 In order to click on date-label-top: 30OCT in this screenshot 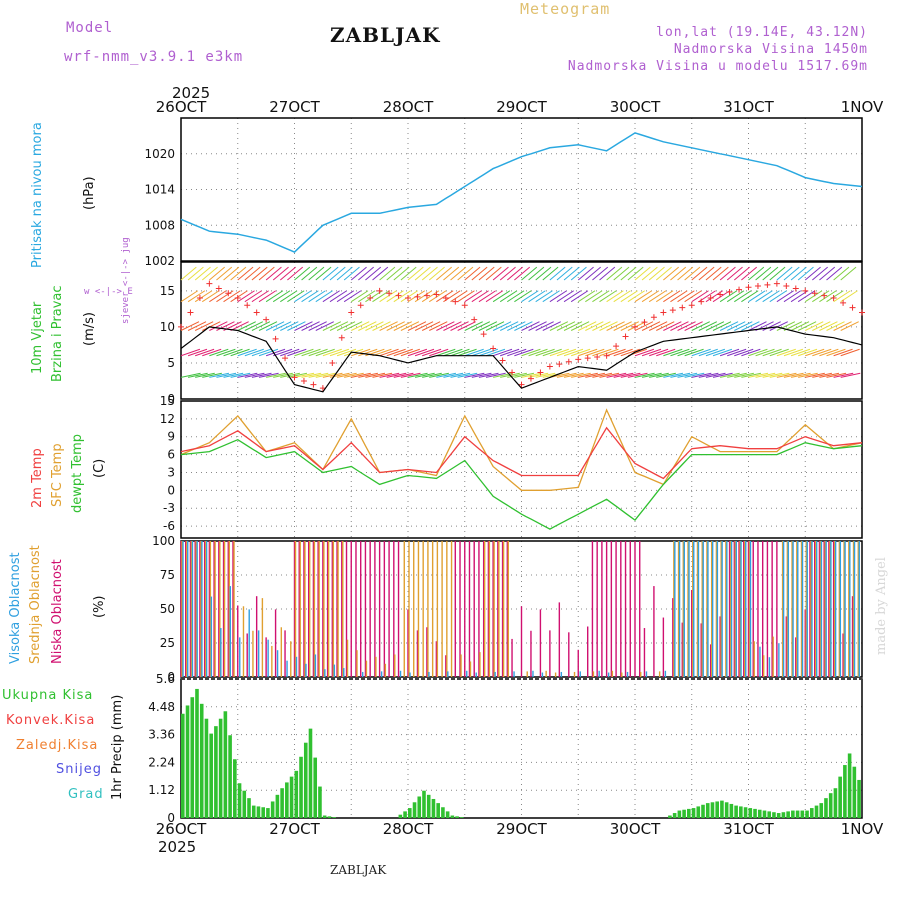, I will do `click(635, 107)`.